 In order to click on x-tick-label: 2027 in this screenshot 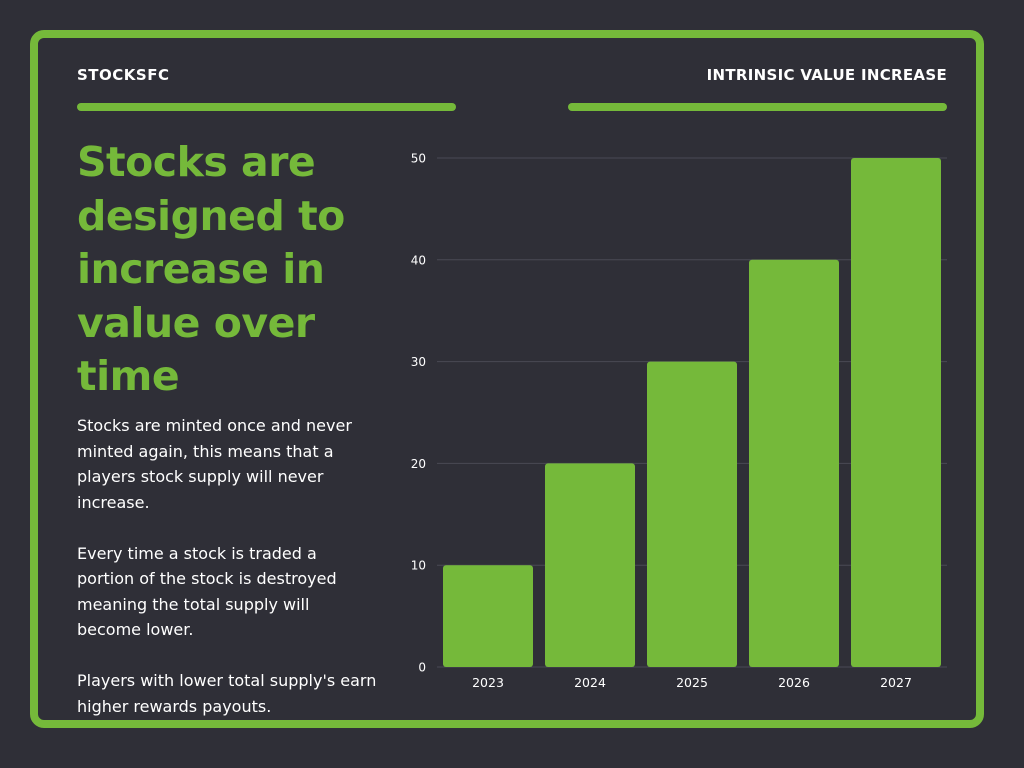, I will do `click(896, 682)`.